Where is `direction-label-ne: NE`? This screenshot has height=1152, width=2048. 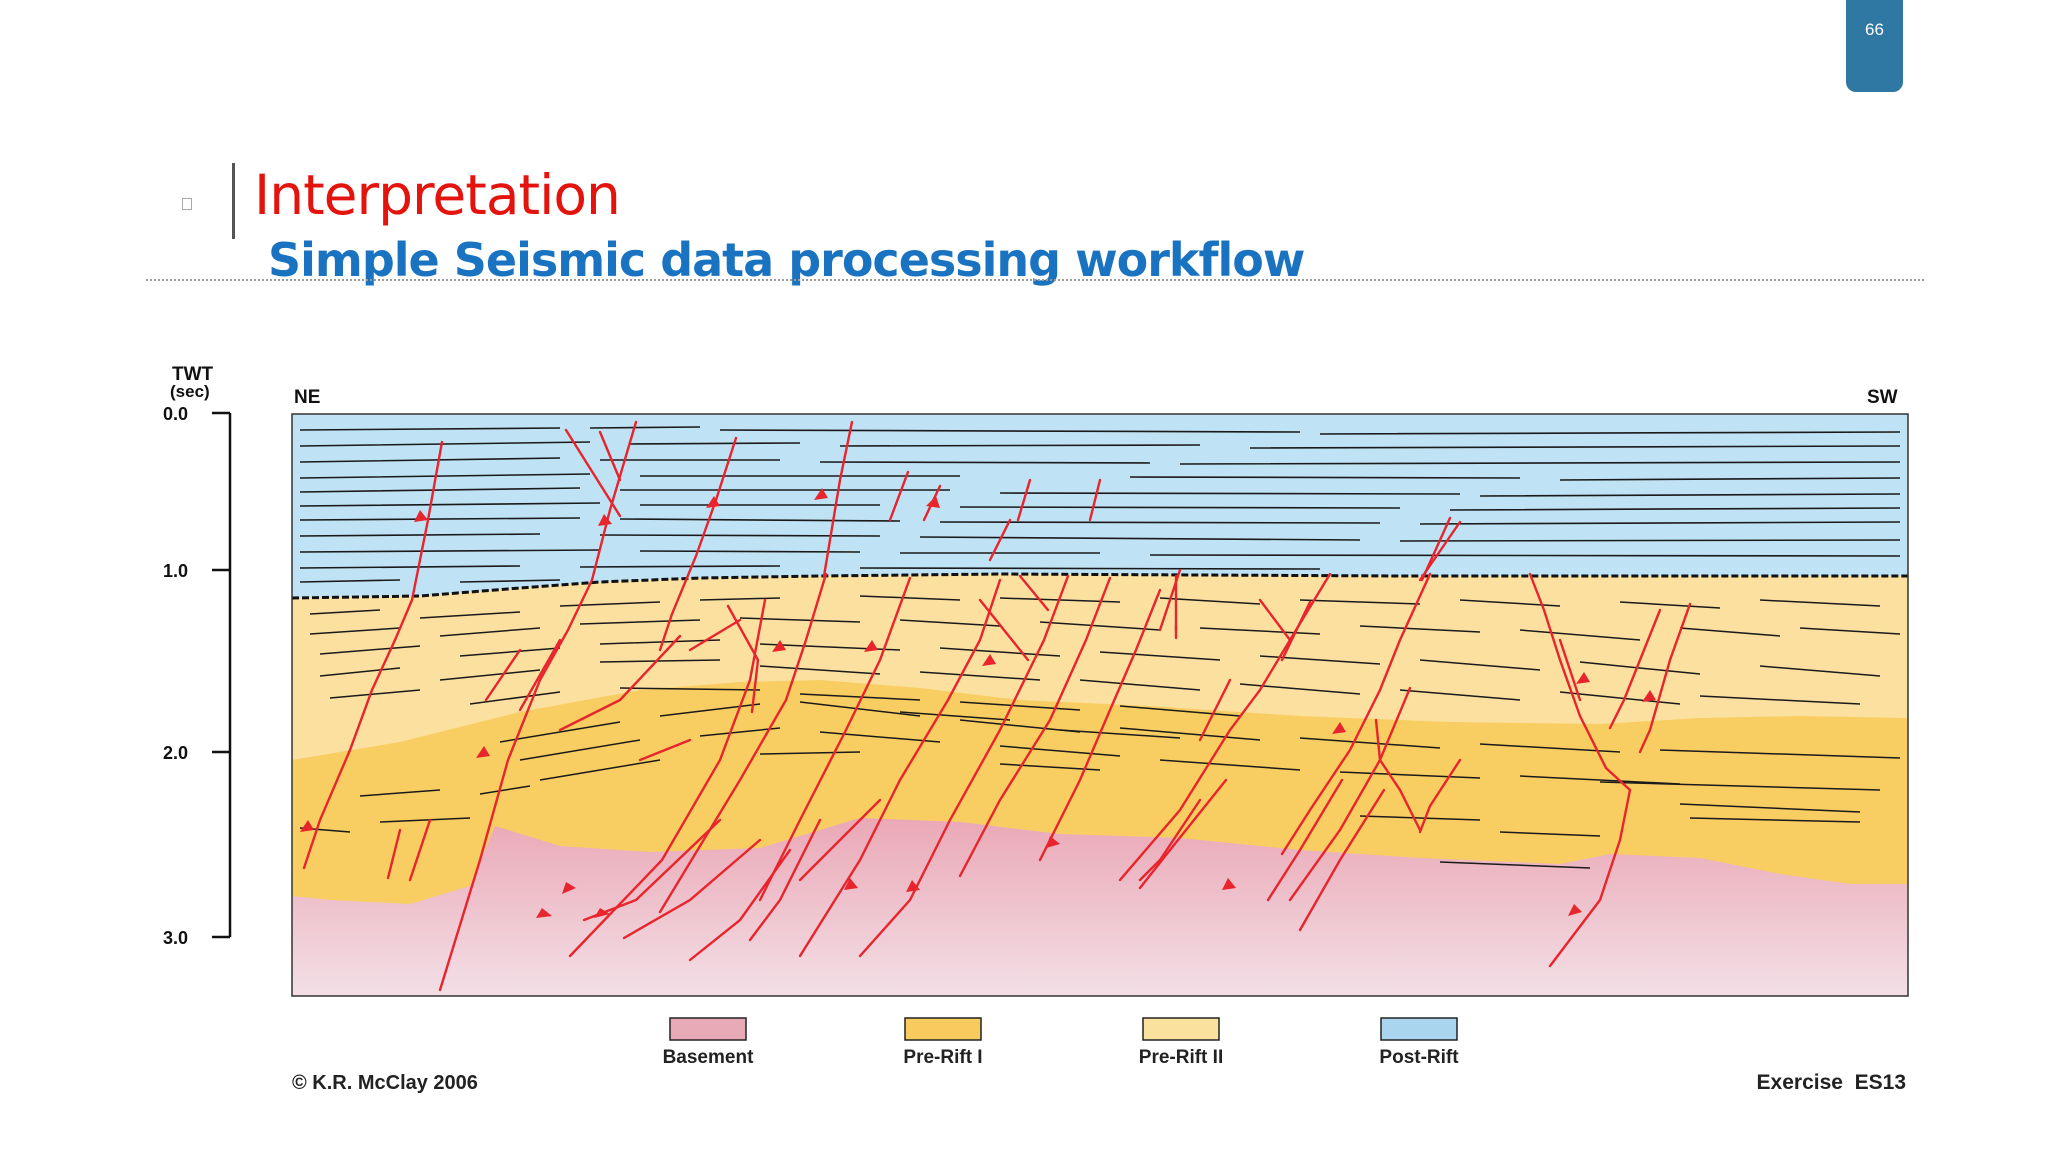
direction-label-ne: NE is located at coordinates (307, 397).